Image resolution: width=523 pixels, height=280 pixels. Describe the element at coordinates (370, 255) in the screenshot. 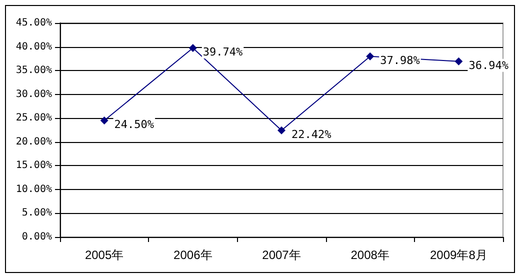

I see `x-tick-label: 2008年` at that location.